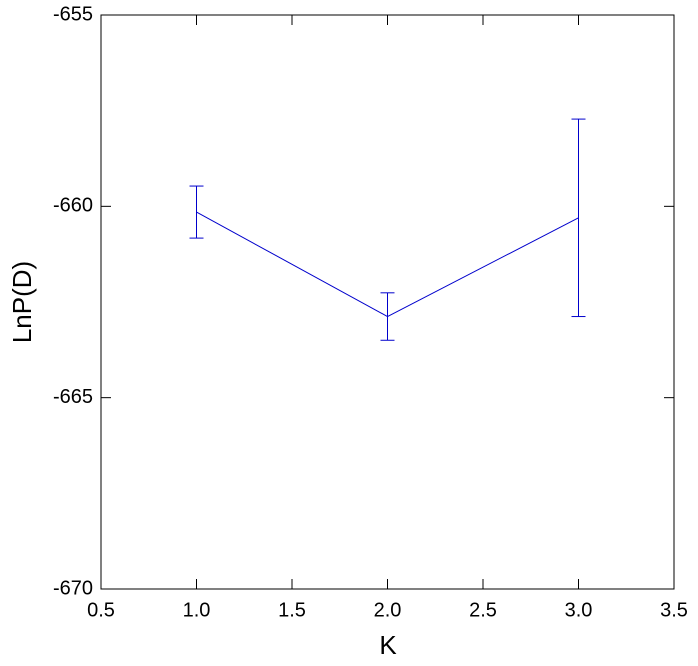 The height and width of the screenshot is (666, 698). Describe the element at coordinates (22, 302) in the screenshot. I see `y-axis-label: LnP(D)` at that location.